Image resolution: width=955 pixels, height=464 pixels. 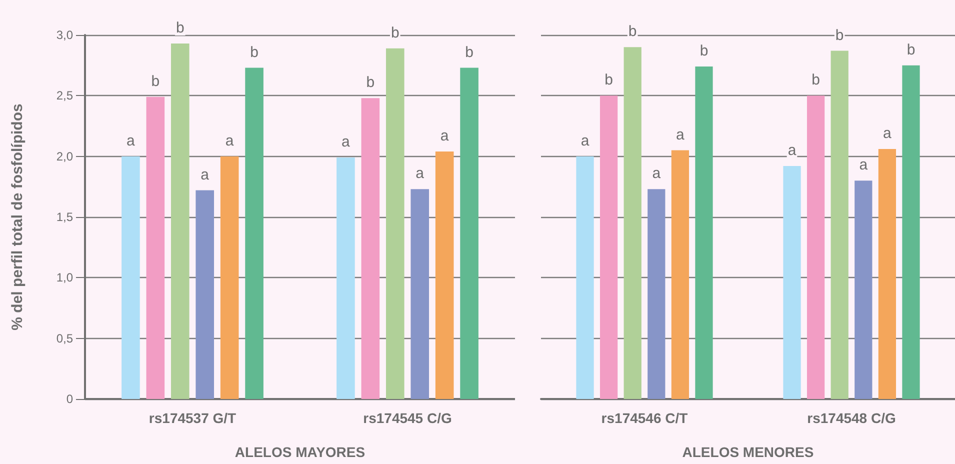 What do you see at coordinates (748, 452) in the screenshot?
I see `x-axis-title: ALELOS MENORES` at bounding box center [748, 452].